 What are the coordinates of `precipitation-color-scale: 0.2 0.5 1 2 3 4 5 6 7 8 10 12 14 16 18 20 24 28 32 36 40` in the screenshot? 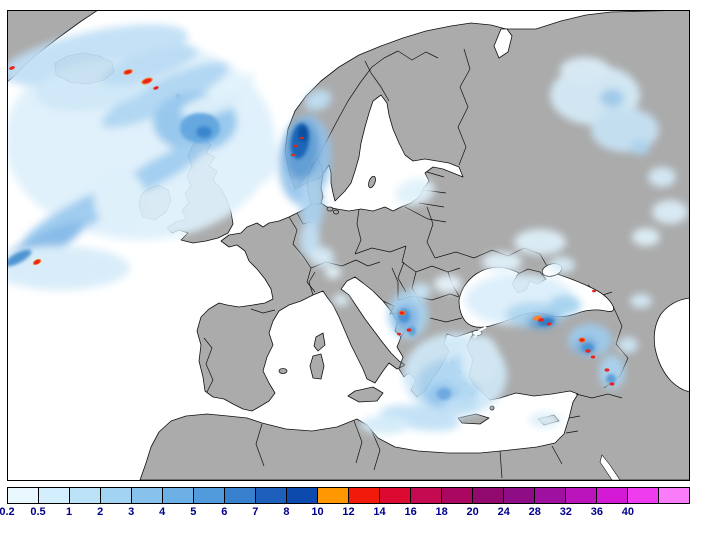 It's located at (345, 504).